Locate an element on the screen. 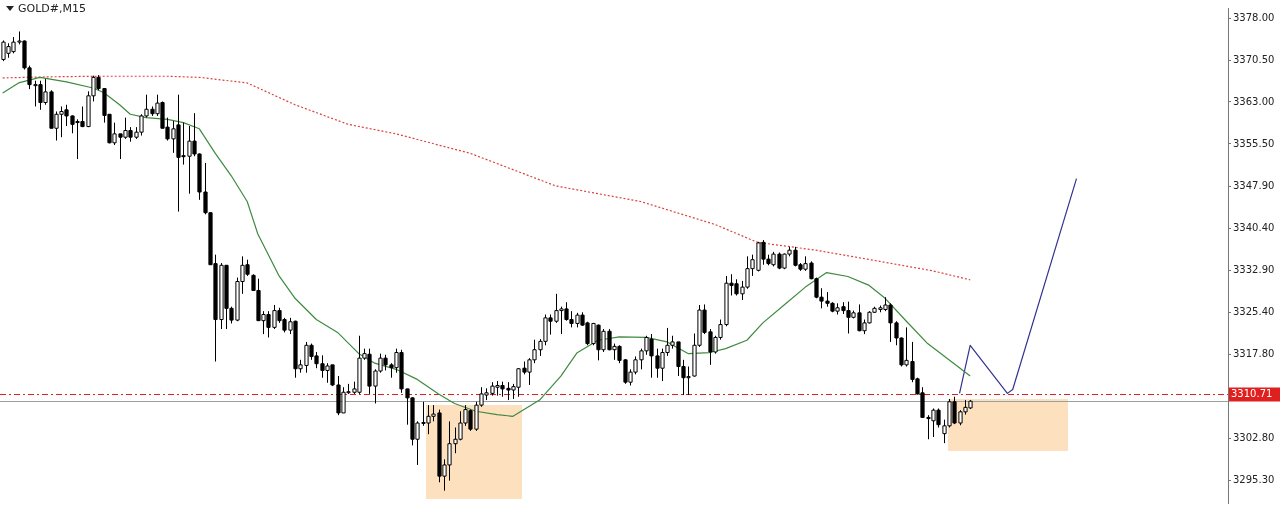 The height and width of the screenshot is (511, 1280). y-tick-label: 3370.50 is located at coordinates (1254, 59).